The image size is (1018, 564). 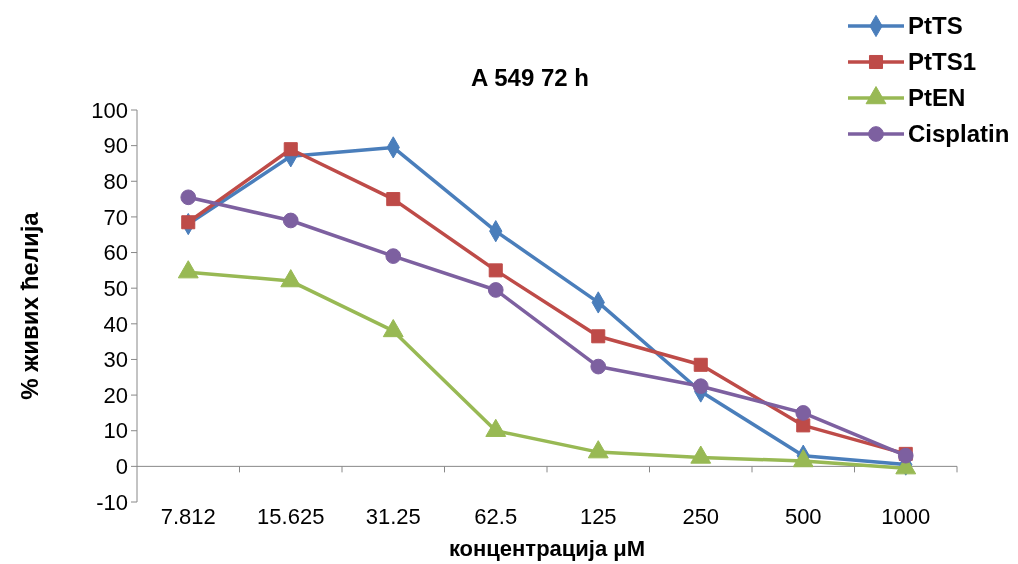 What do you see at coordinates (121, 467) in the screenshot?
I see `y-tick-label: 0` at bounding box center [121, 467].